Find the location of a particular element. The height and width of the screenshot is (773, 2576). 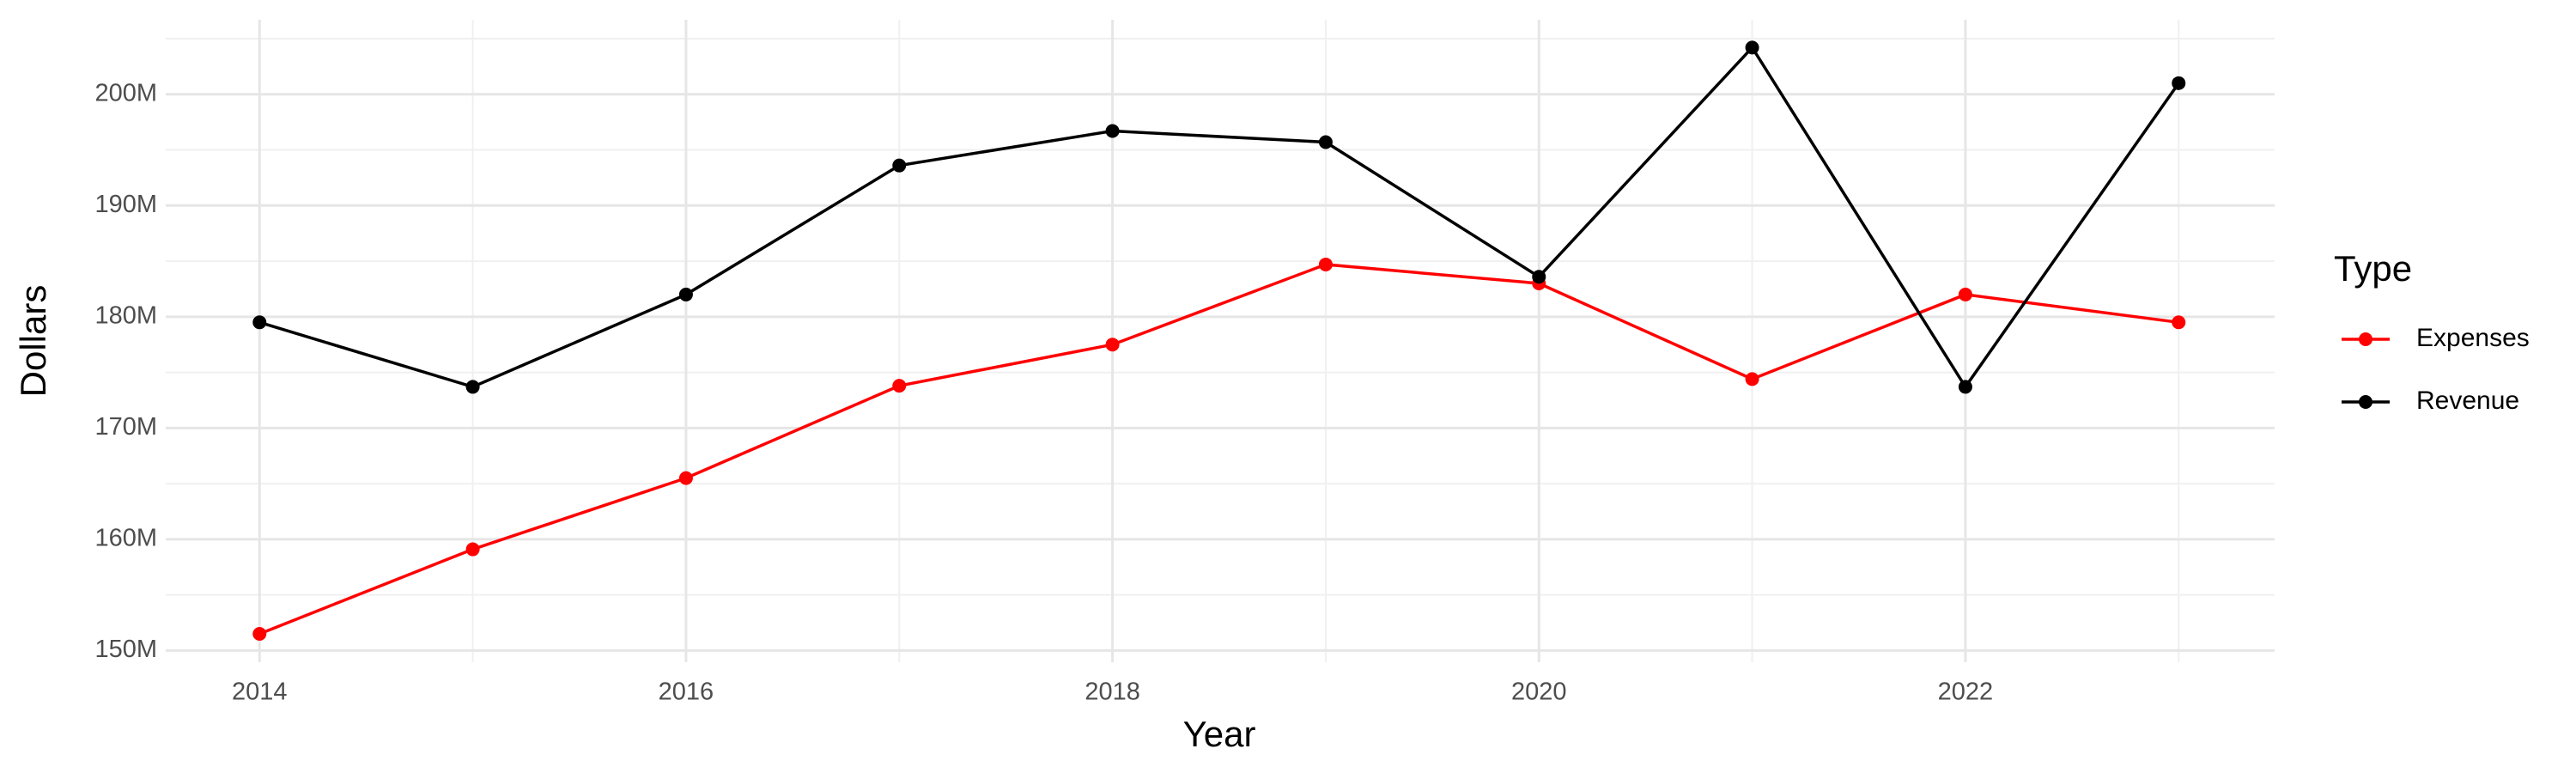

x-tick-label: 2020 is located at coordinates (1539, 692).